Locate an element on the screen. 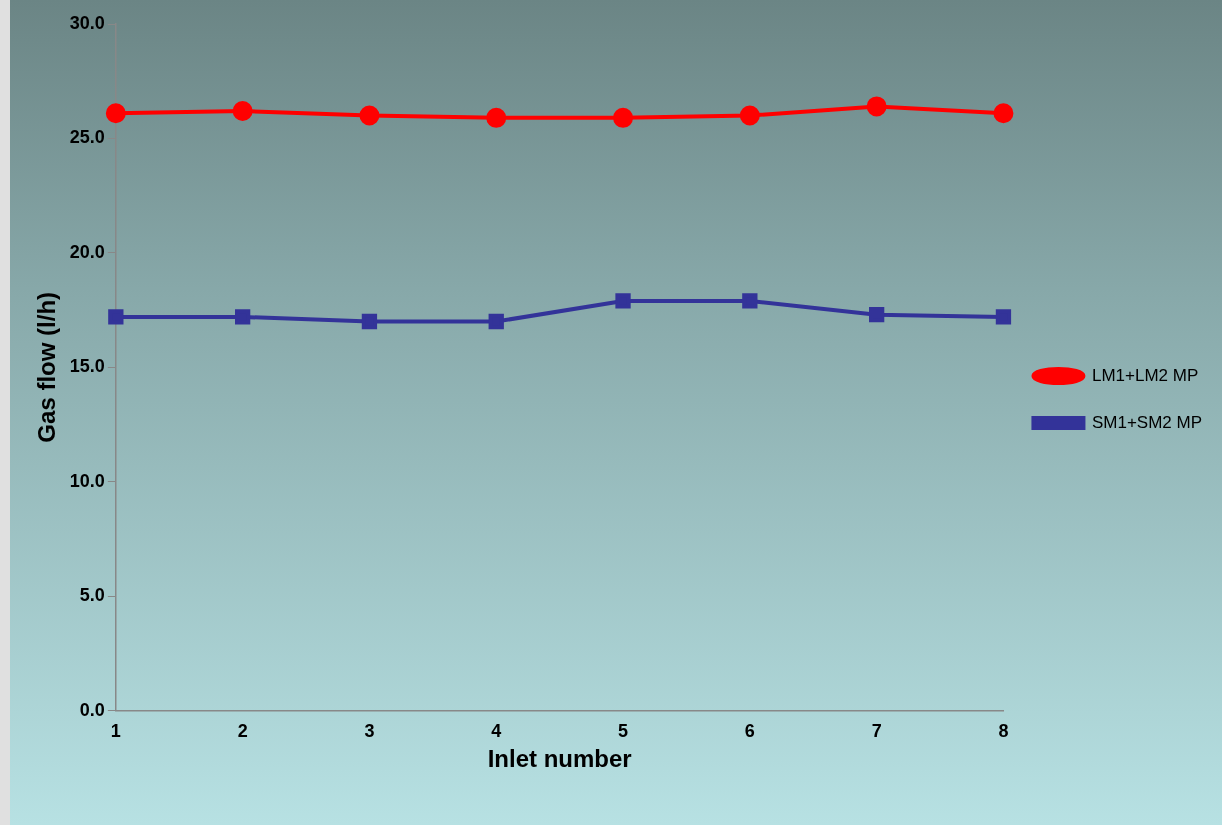  y-tick-label: 25.0 is located at coordinates (87, 137).